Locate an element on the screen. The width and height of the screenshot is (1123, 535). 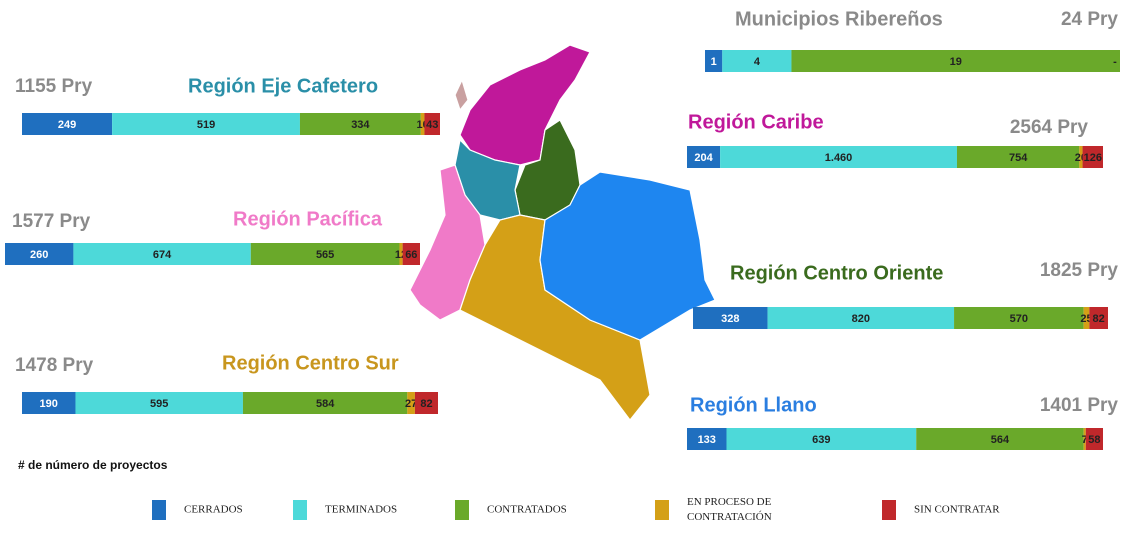
segment-label: 133 is located at coordinates (707, 440).